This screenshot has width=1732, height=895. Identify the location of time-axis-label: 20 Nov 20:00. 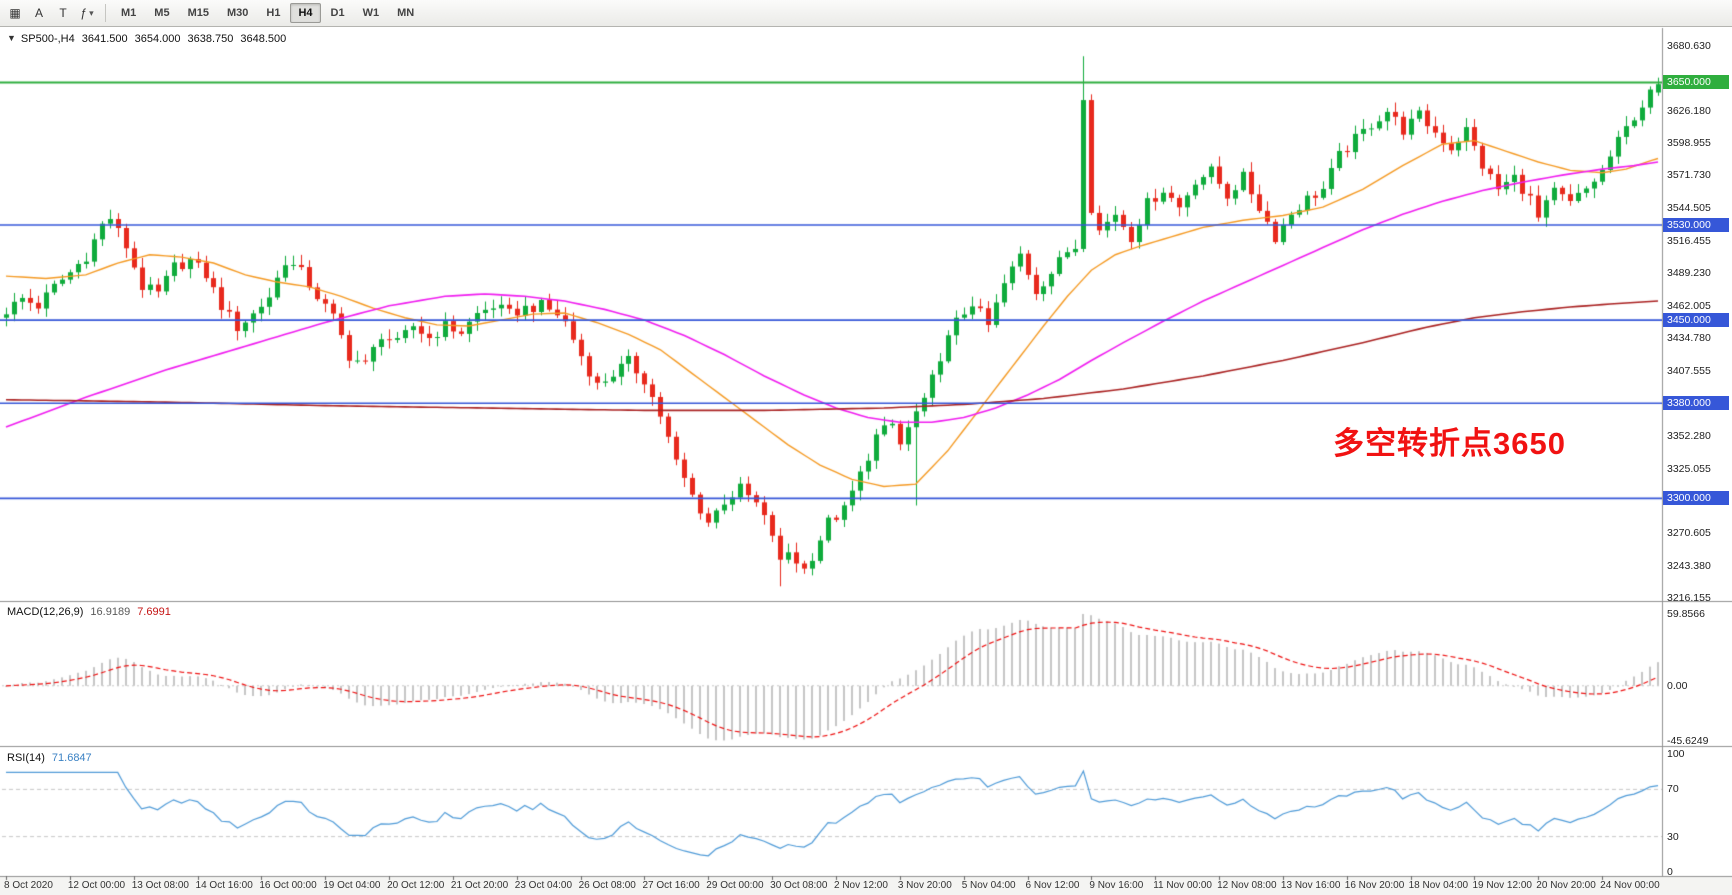
(1566, 885).